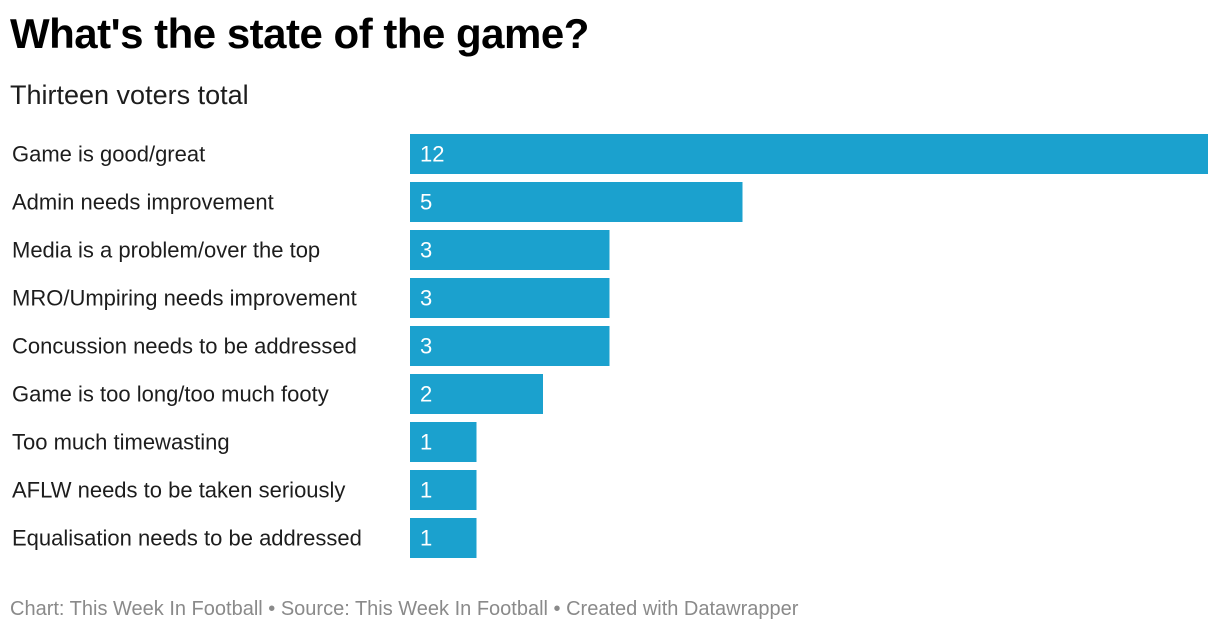 The width and height of the screenshot is (1220, 634). What do you see at coordinates (170, 394) in the screenshot?
I see `category-label: Game is too long/too much footy` at bounding box center [170, 394].